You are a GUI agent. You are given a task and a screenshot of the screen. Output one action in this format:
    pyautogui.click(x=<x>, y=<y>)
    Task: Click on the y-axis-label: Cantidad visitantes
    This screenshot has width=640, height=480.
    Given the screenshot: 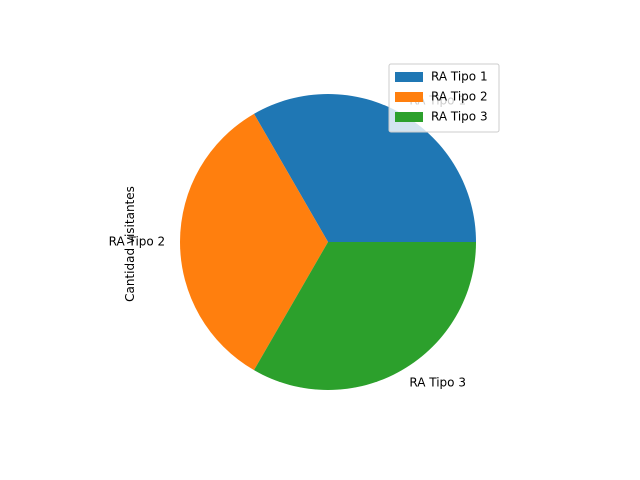 What is the action you would take?
    pyautogui.click(x=130, y=244)
    